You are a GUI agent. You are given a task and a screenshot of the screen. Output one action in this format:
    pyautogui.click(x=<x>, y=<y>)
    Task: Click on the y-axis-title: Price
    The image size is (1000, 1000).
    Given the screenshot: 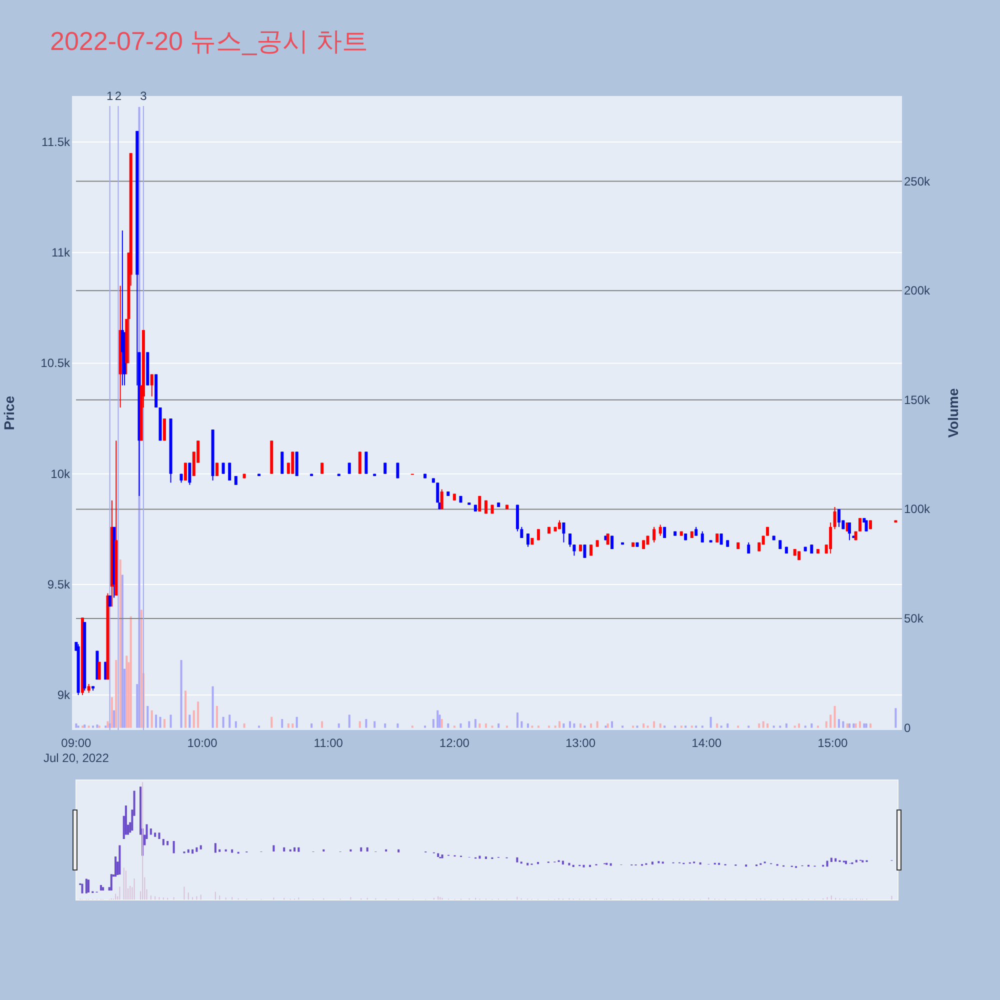 What is the action you would take?
    pyautogui.click(x=9, y=413)
    